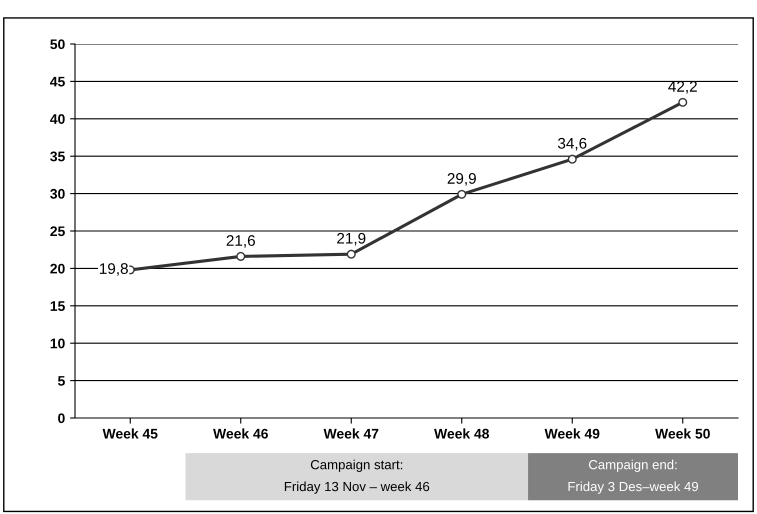 The width and height of the screenshot is (757, 514). What do you see at coordinates (130, 433) in the screenshot?
I see `x-tick-label: Week 45` at bounding box center [130, 433].